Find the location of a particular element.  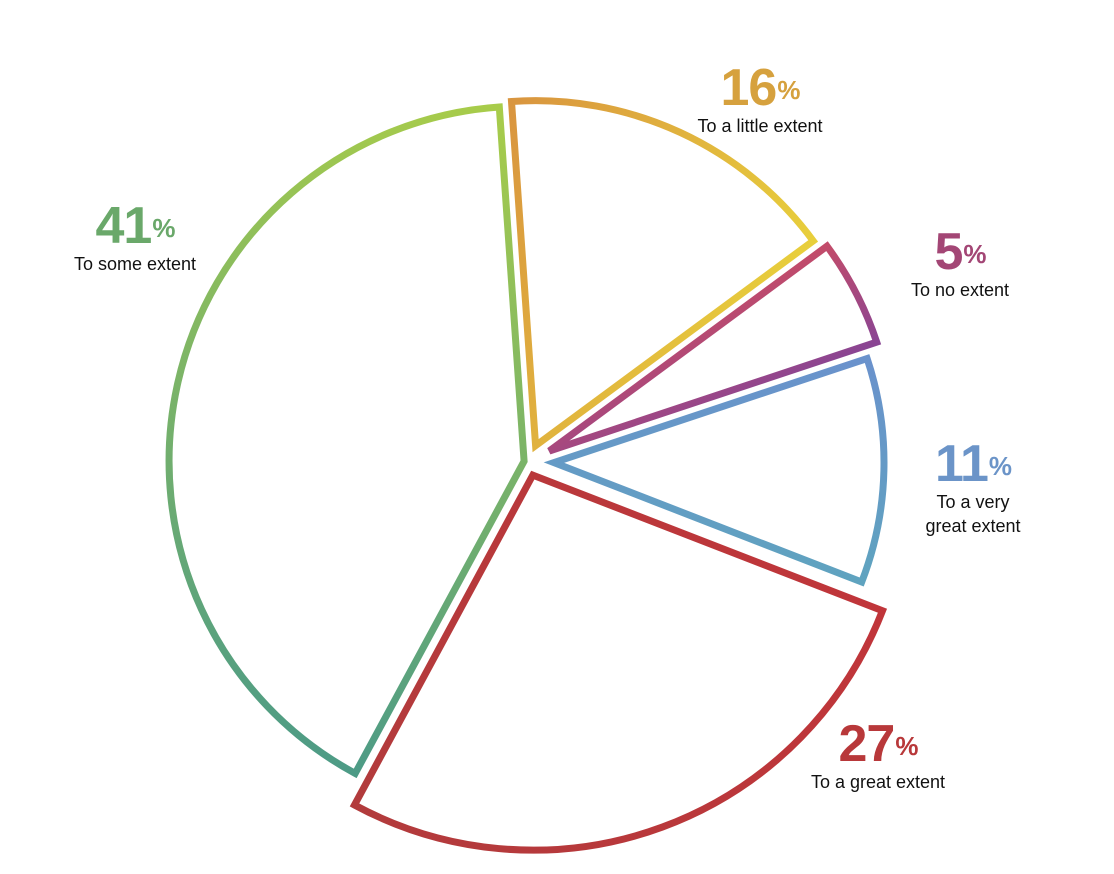

slice-category: To a little extent is located at coordinates (760, 126).